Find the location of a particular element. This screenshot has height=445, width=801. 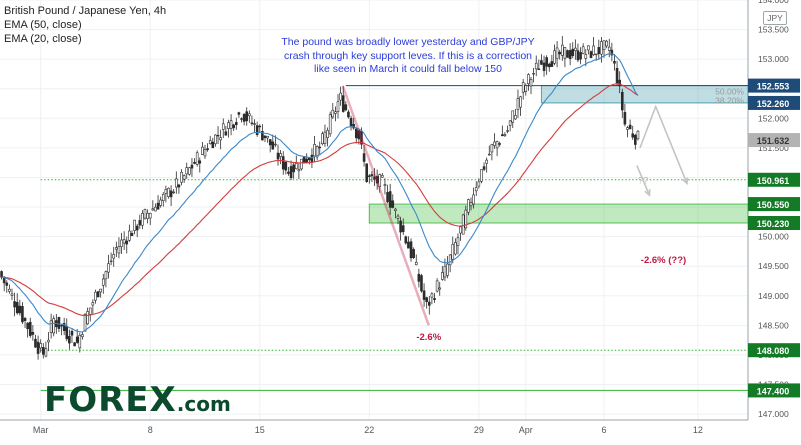

chart-annotation: -2.6% is located at coordinates (428, 337).